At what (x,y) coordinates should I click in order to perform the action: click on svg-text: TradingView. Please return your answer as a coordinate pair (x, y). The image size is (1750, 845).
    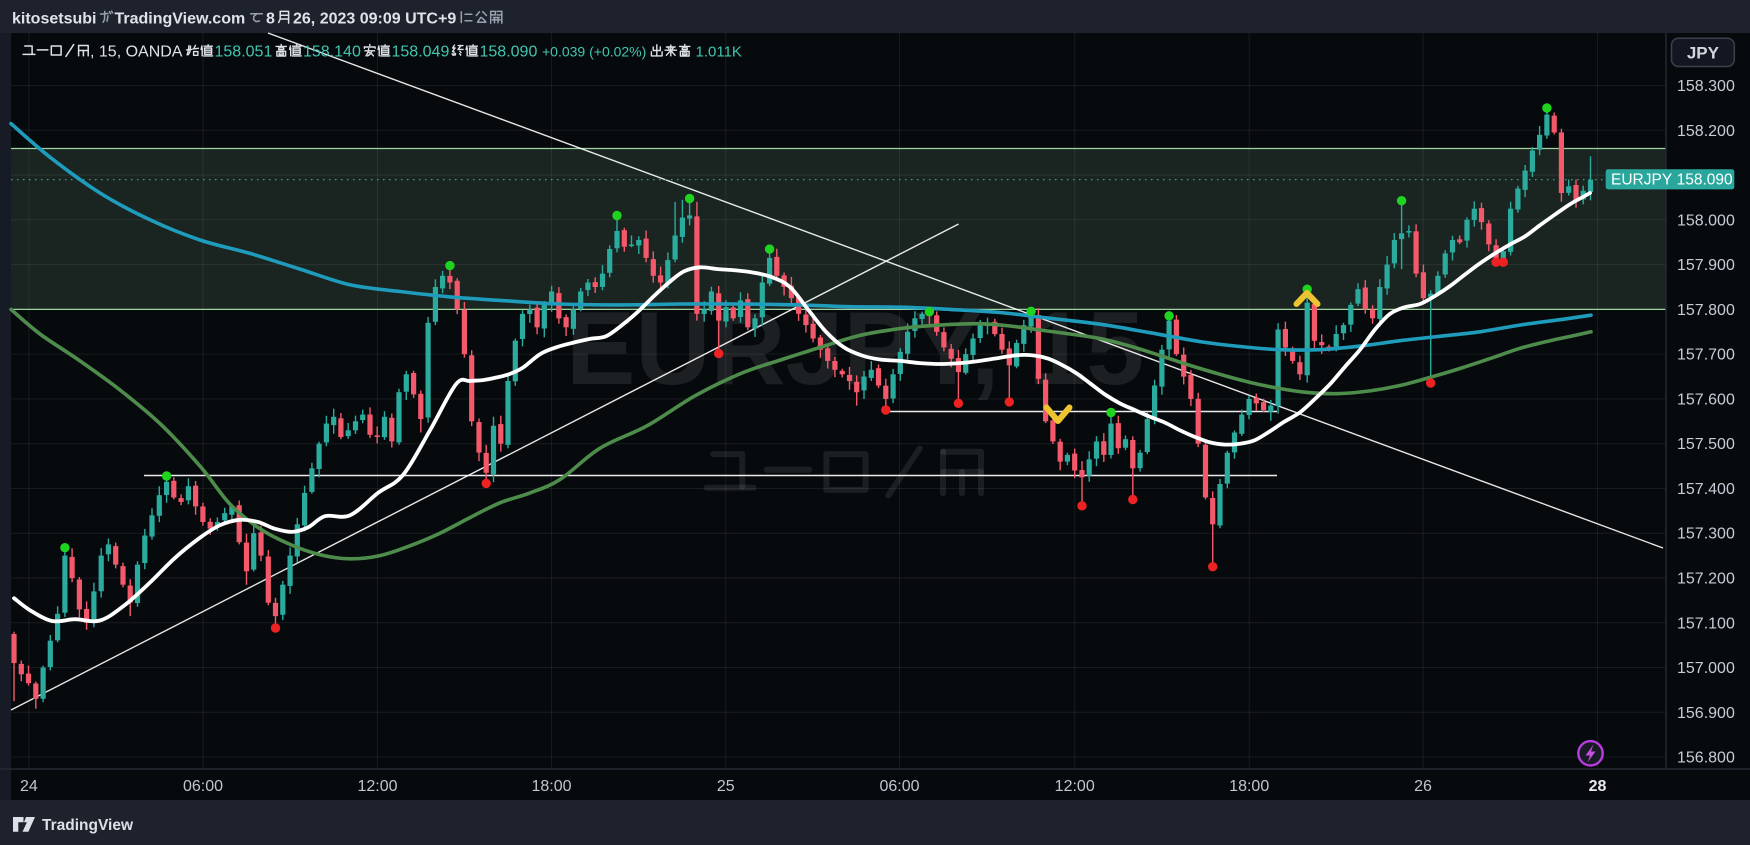
    Looking at the image, I should click on (88, 825).